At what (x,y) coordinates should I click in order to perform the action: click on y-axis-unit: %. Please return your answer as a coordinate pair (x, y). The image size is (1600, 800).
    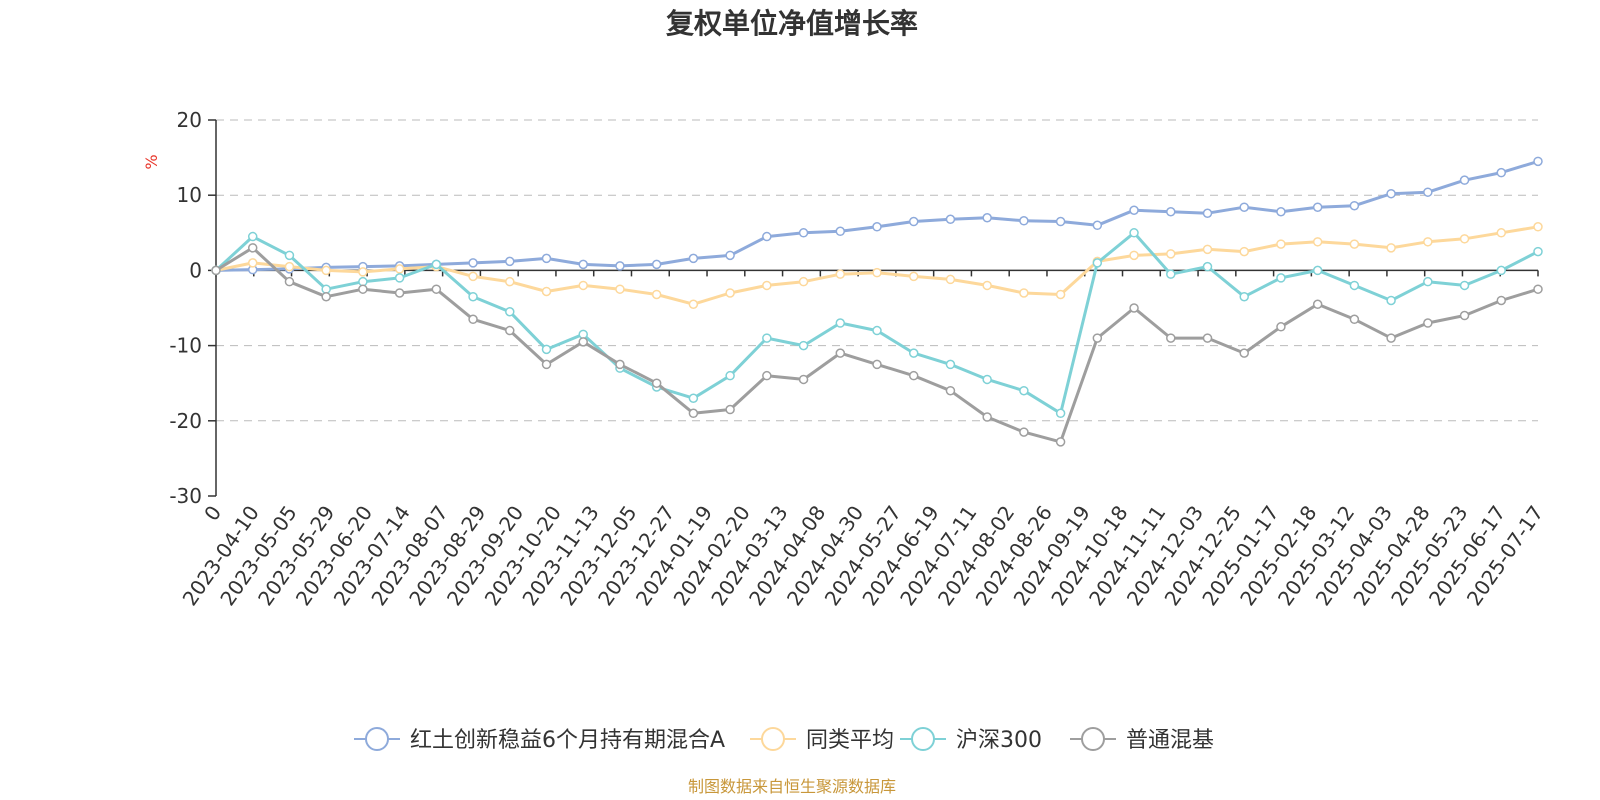
    Looking at the image, I should click on (151, 161).